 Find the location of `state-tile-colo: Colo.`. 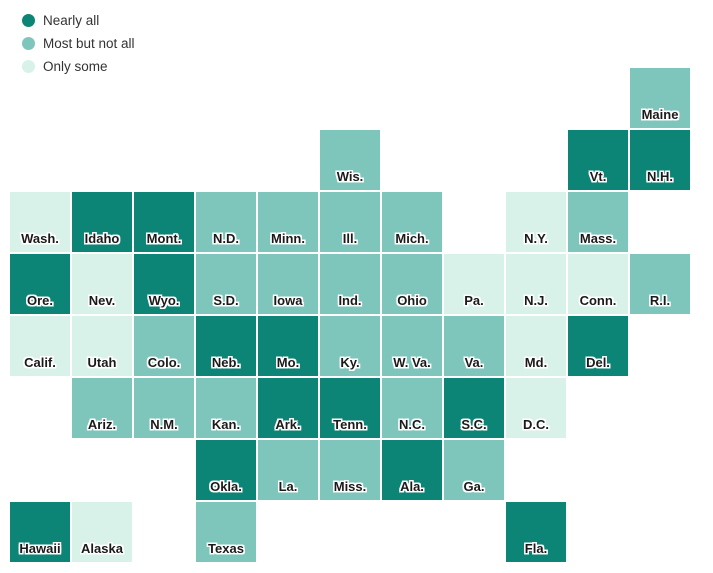

state-tile-colo: Colo. is located at coordinates (164, 346).